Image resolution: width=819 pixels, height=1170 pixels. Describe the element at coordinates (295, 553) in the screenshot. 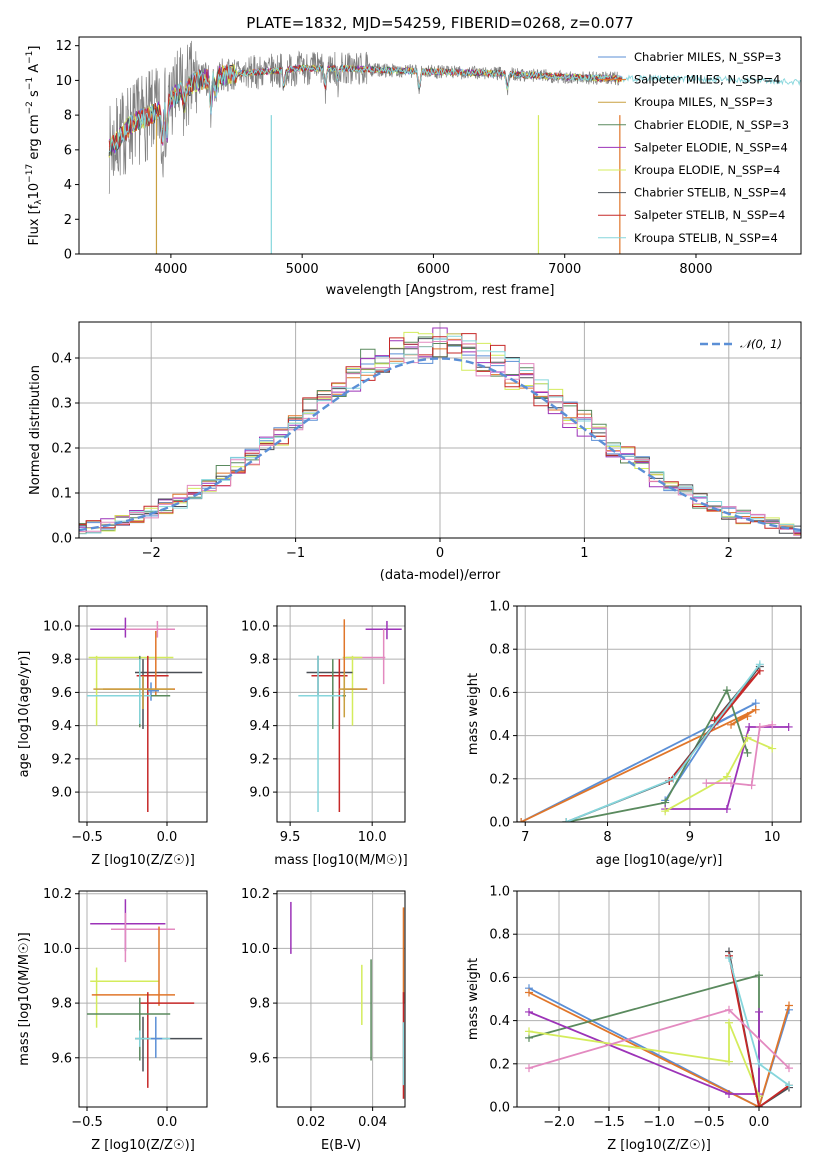

I see `x-tick-label: −1` at that location.